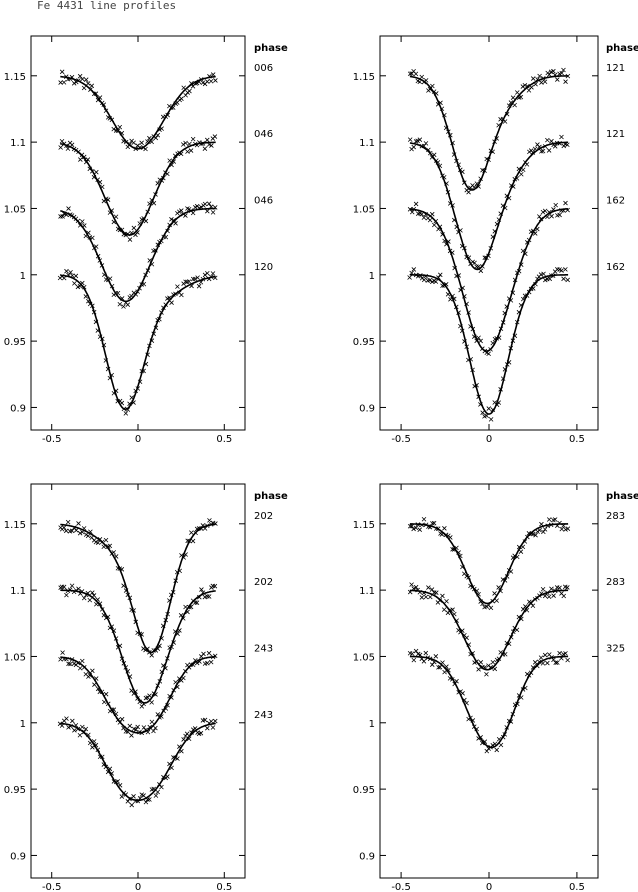  Describe the element at coordinates (372, 724) in the screenshot. I see `y-tick-label: 1` at that location.